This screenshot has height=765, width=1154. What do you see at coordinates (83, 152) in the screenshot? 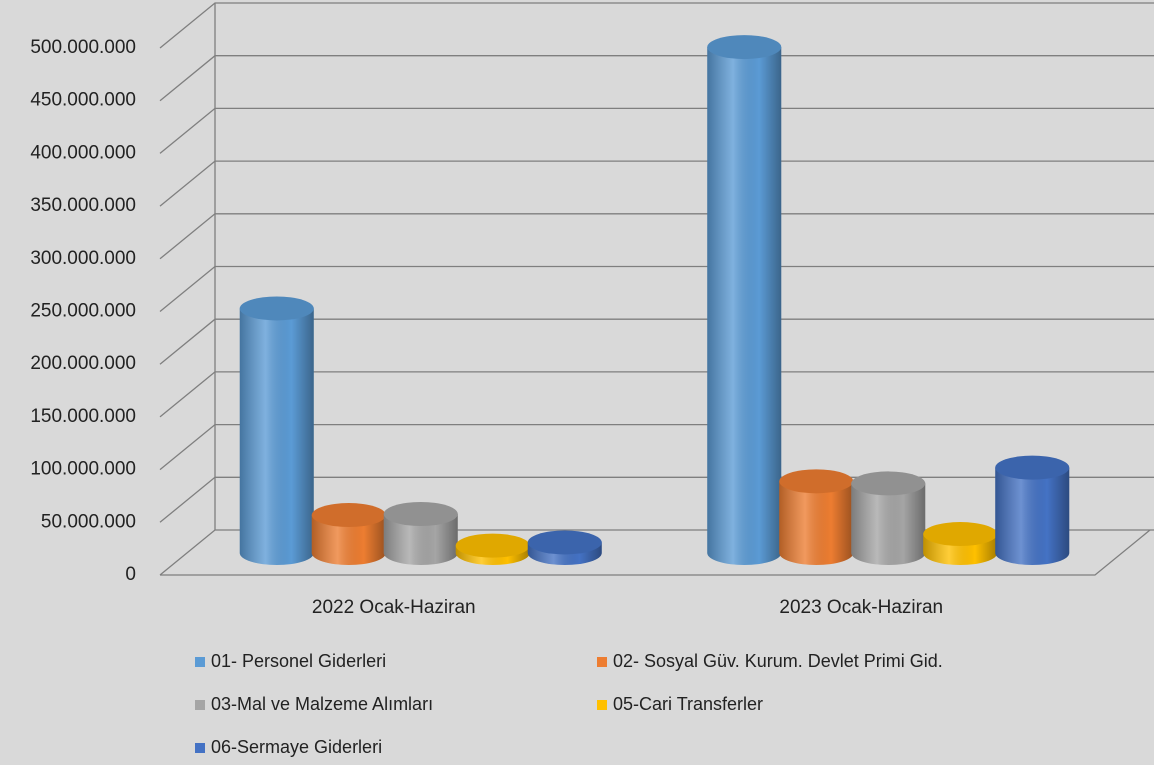
I see `y-tick-label: 400.000.000` at bounding box center [83, 152].